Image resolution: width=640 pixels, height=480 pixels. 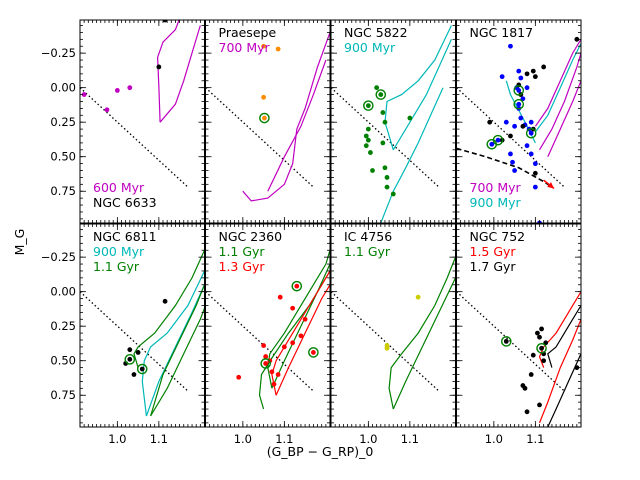 I want to click on panel-annotation: NGC 6633, so click(x=125, y=202).